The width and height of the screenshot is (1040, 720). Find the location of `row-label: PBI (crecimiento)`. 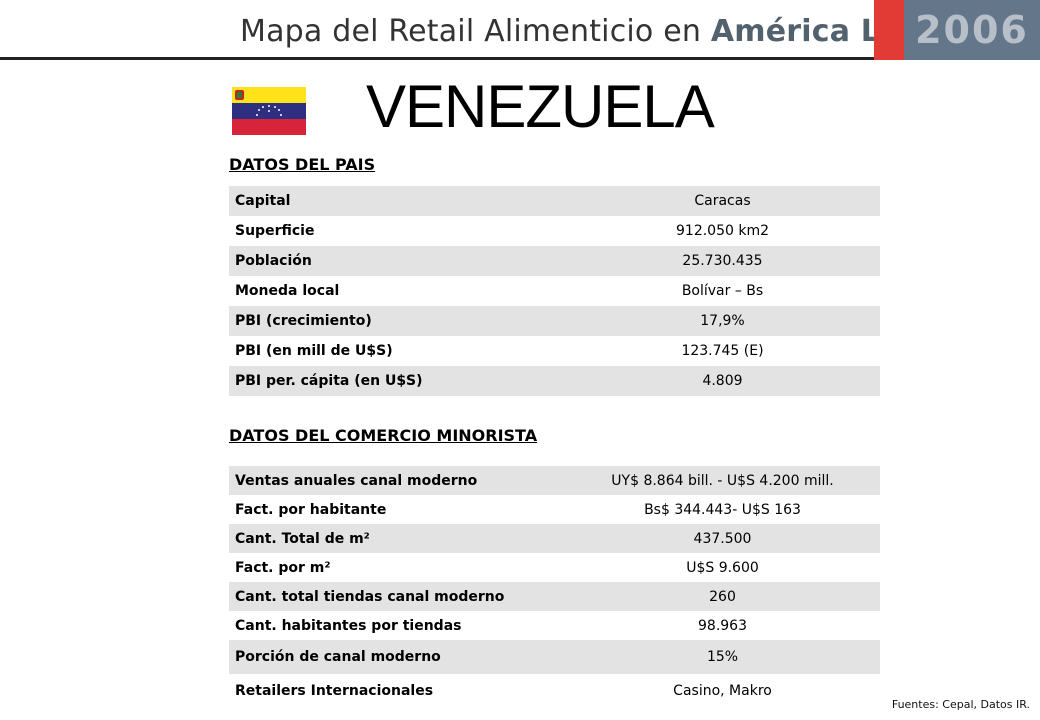

row-label: PBI (crecimiento) is located at coordinates (397, 321).